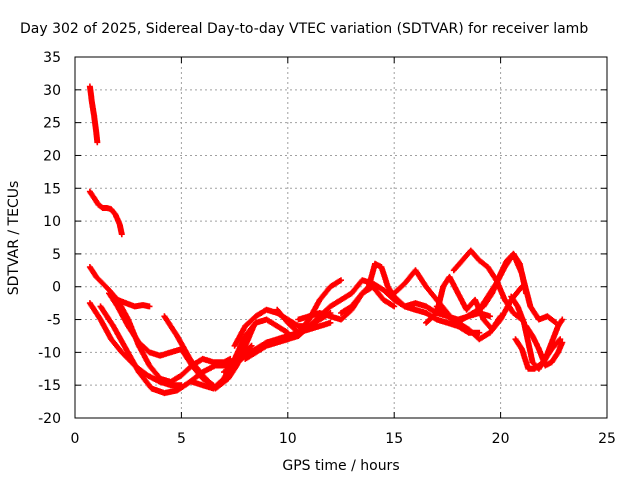 This screenshot has width=640, height=480. What do you see at coordinates (181, 439) in the screenshot?
I see `x-tick-label: 5` at bounding box center [181, 439].